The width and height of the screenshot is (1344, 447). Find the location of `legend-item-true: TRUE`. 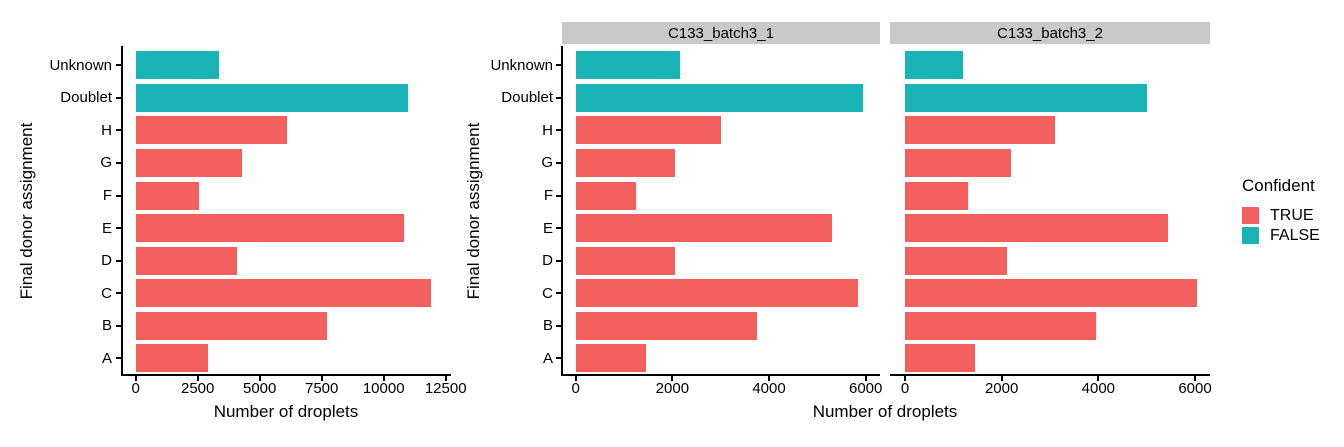

legend-item-true: TRUE is located at coordinates (1293, 215).